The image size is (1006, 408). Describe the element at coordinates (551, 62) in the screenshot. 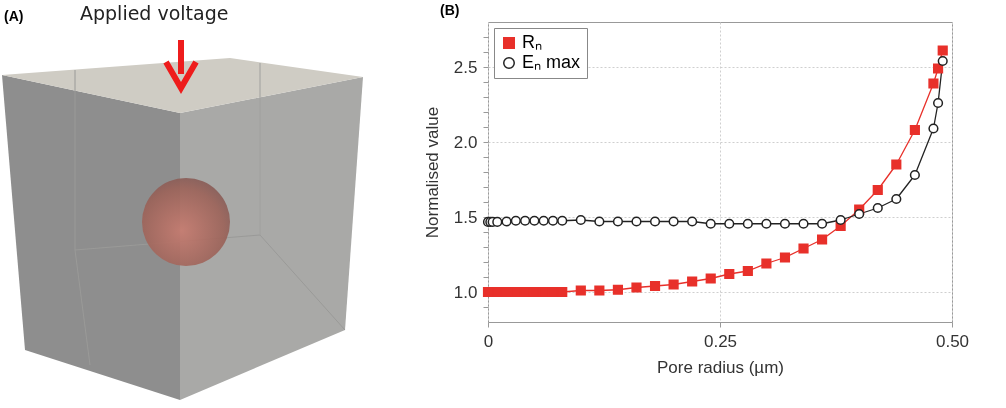

I see `legend-label: Eₙ max` at that location.